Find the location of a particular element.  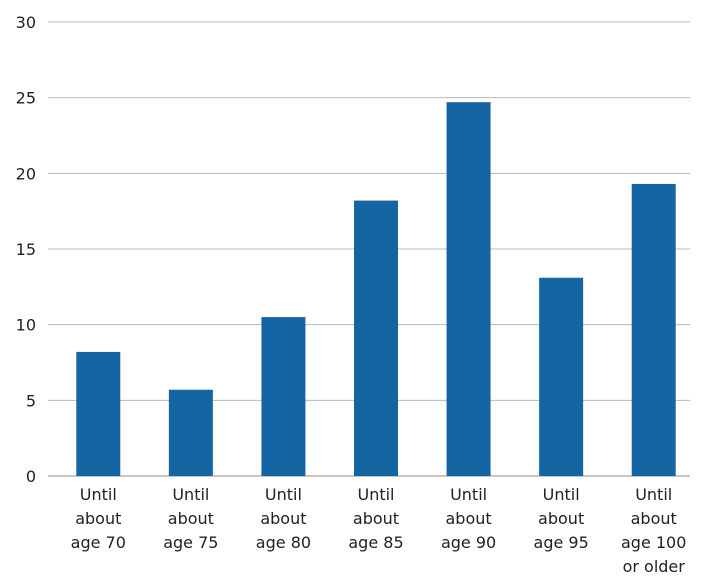

y-axis-ticks: 0 5 10 15 20 25 30 is located at coordinates (26, 249).